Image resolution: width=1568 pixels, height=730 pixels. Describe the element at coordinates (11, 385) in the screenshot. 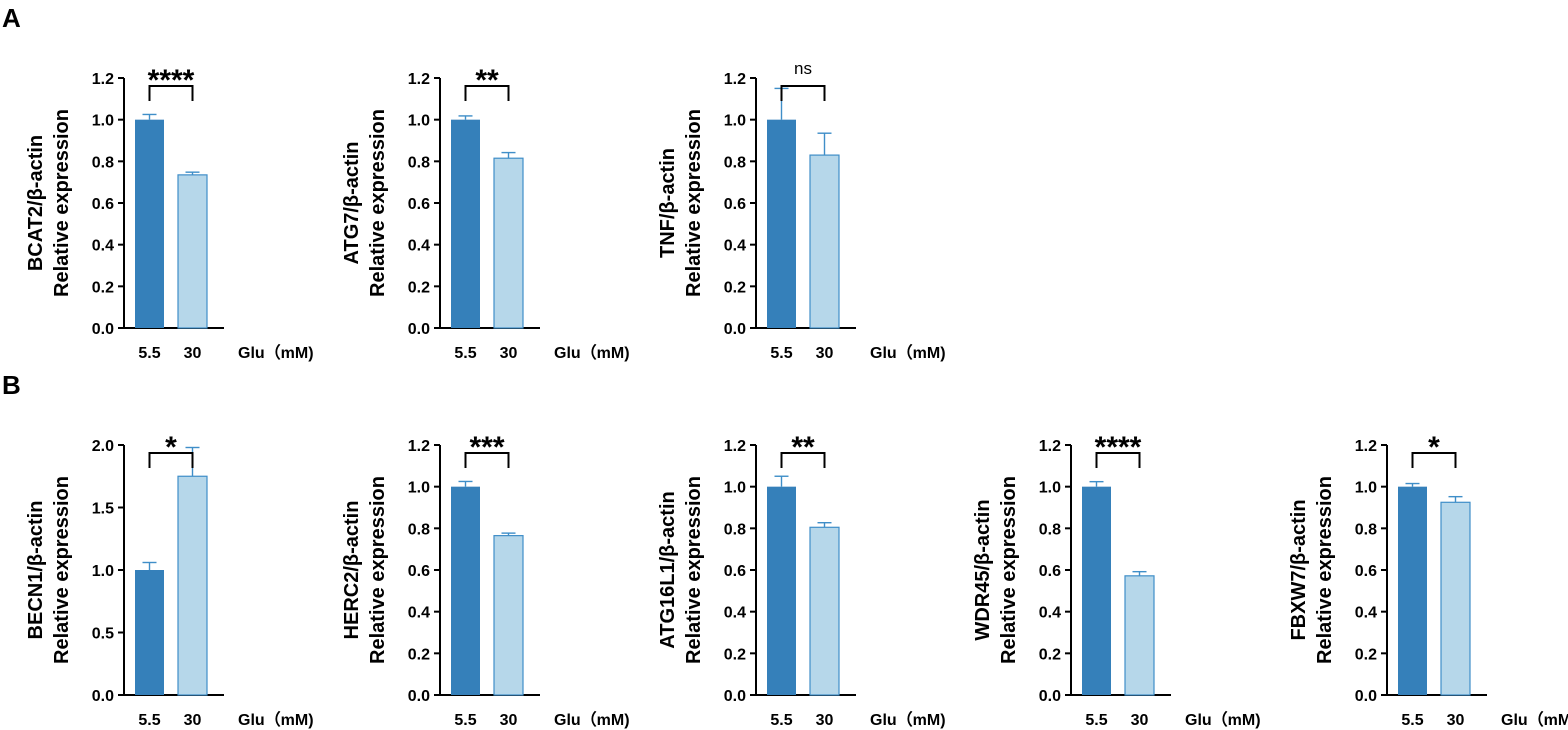

I see `panel-label-b: B` at that location.